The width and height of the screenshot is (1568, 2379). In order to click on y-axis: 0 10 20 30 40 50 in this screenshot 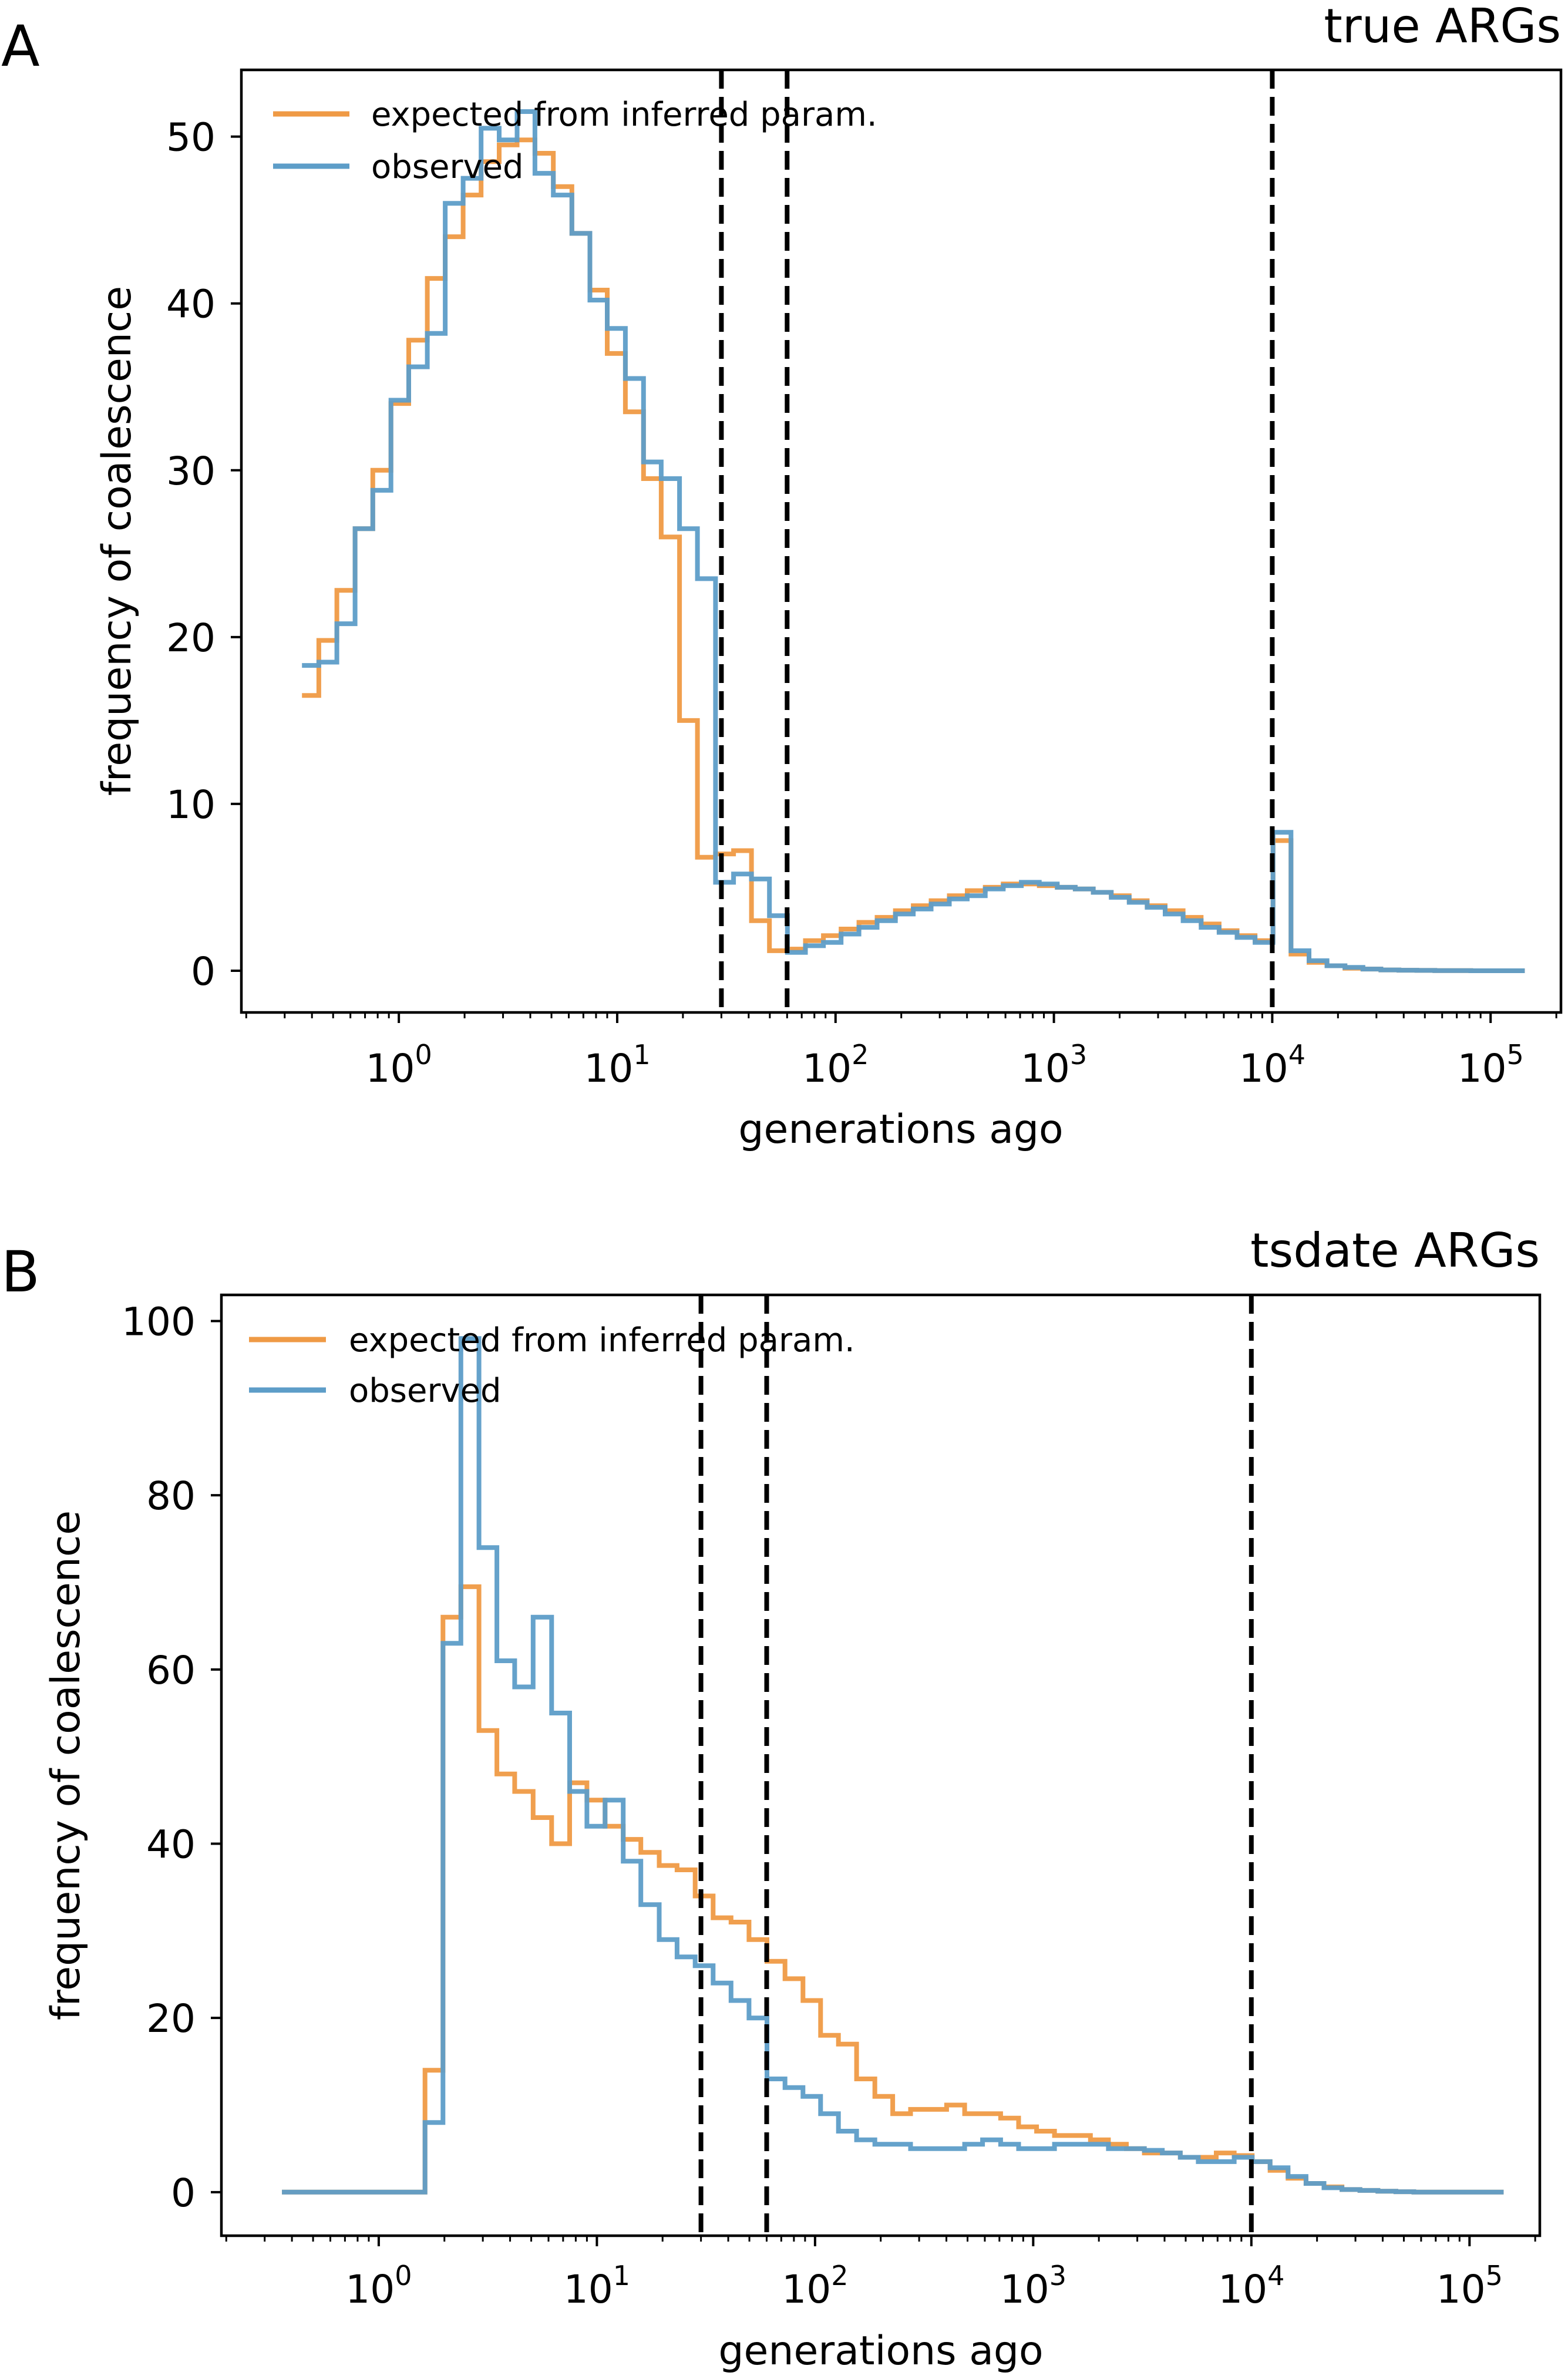, I will do `click(203, 554)`.